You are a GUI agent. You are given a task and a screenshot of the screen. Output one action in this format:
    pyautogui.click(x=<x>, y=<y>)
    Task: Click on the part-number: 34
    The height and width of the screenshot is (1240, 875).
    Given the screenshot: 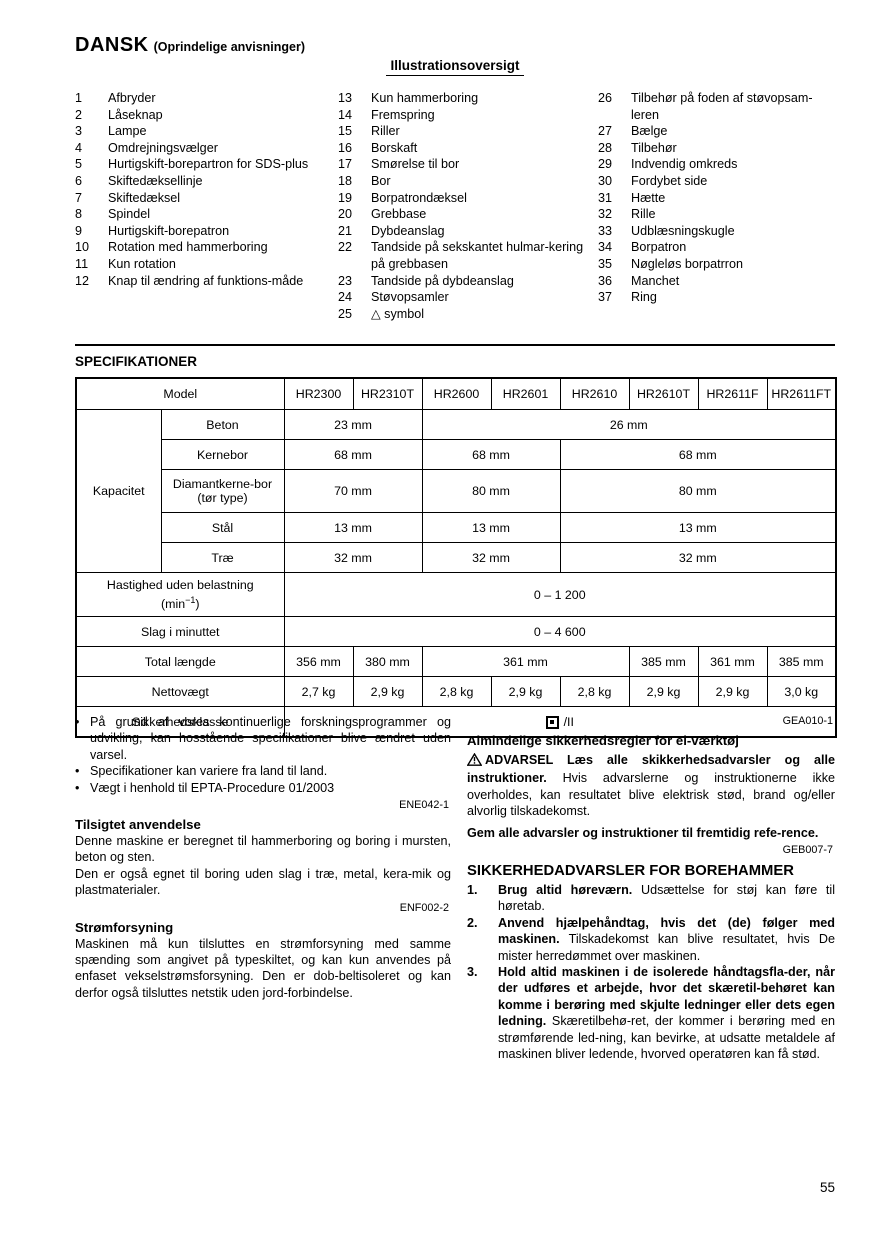 What is the action you would take?
    pyautogui.click(x=605, y=247)
    